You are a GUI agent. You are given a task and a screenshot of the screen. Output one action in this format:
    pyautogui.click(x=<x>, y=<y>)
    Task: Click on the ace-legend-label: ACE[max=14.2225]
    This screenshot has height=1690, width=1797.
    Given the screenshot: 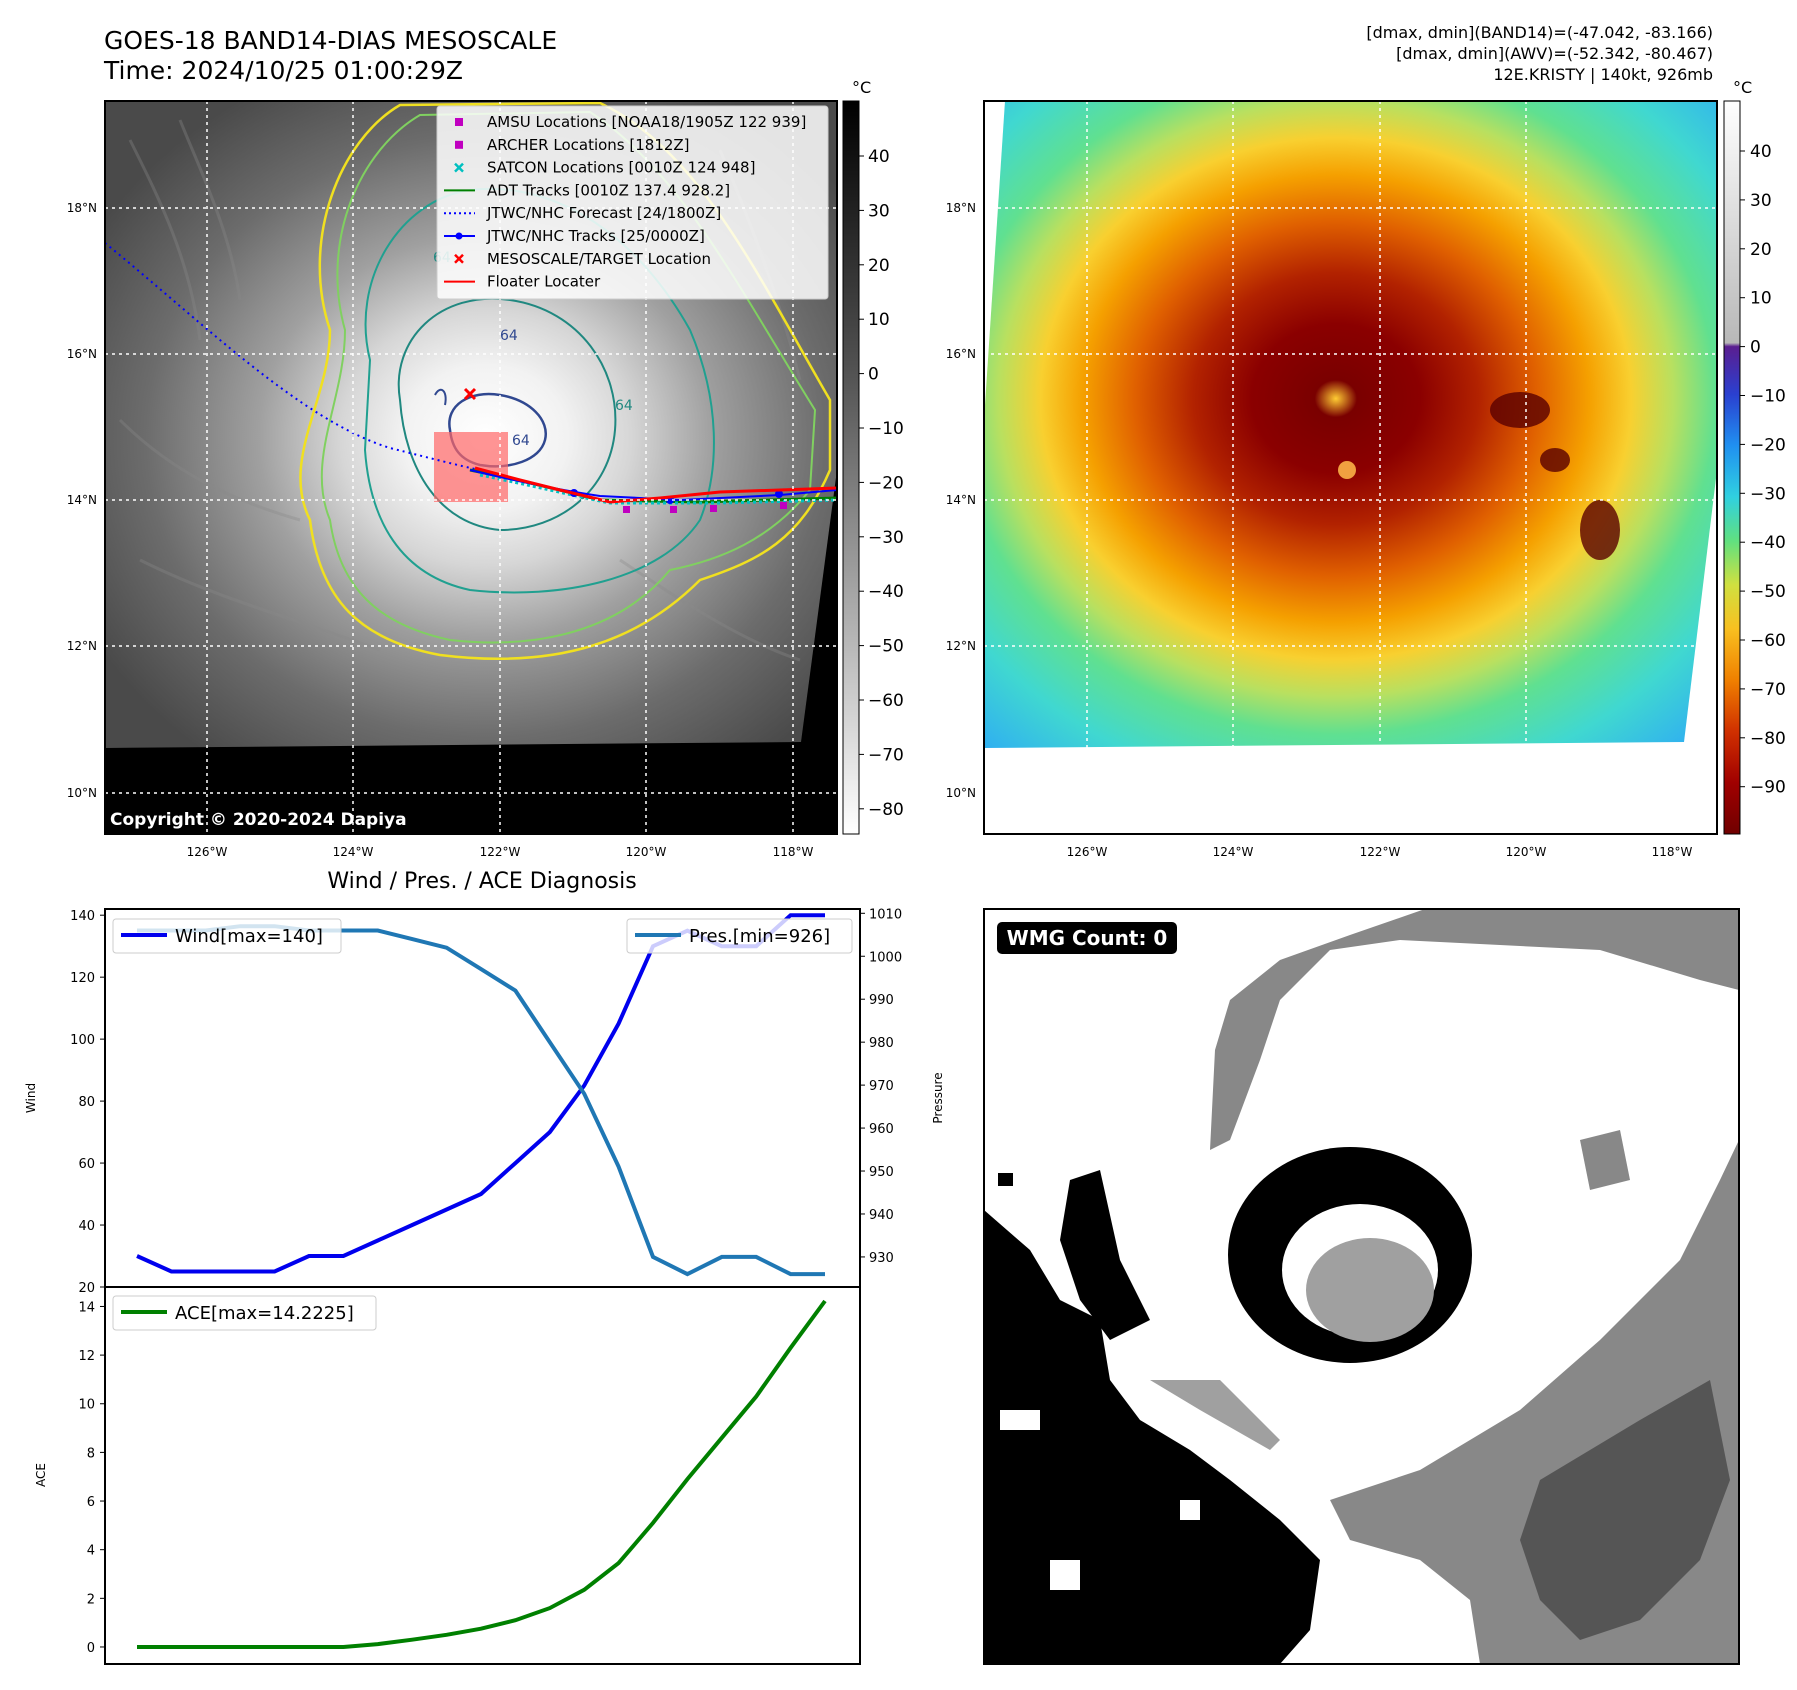 What is the action you would take?
    pyautogui.click(x=264, y=1313)
    